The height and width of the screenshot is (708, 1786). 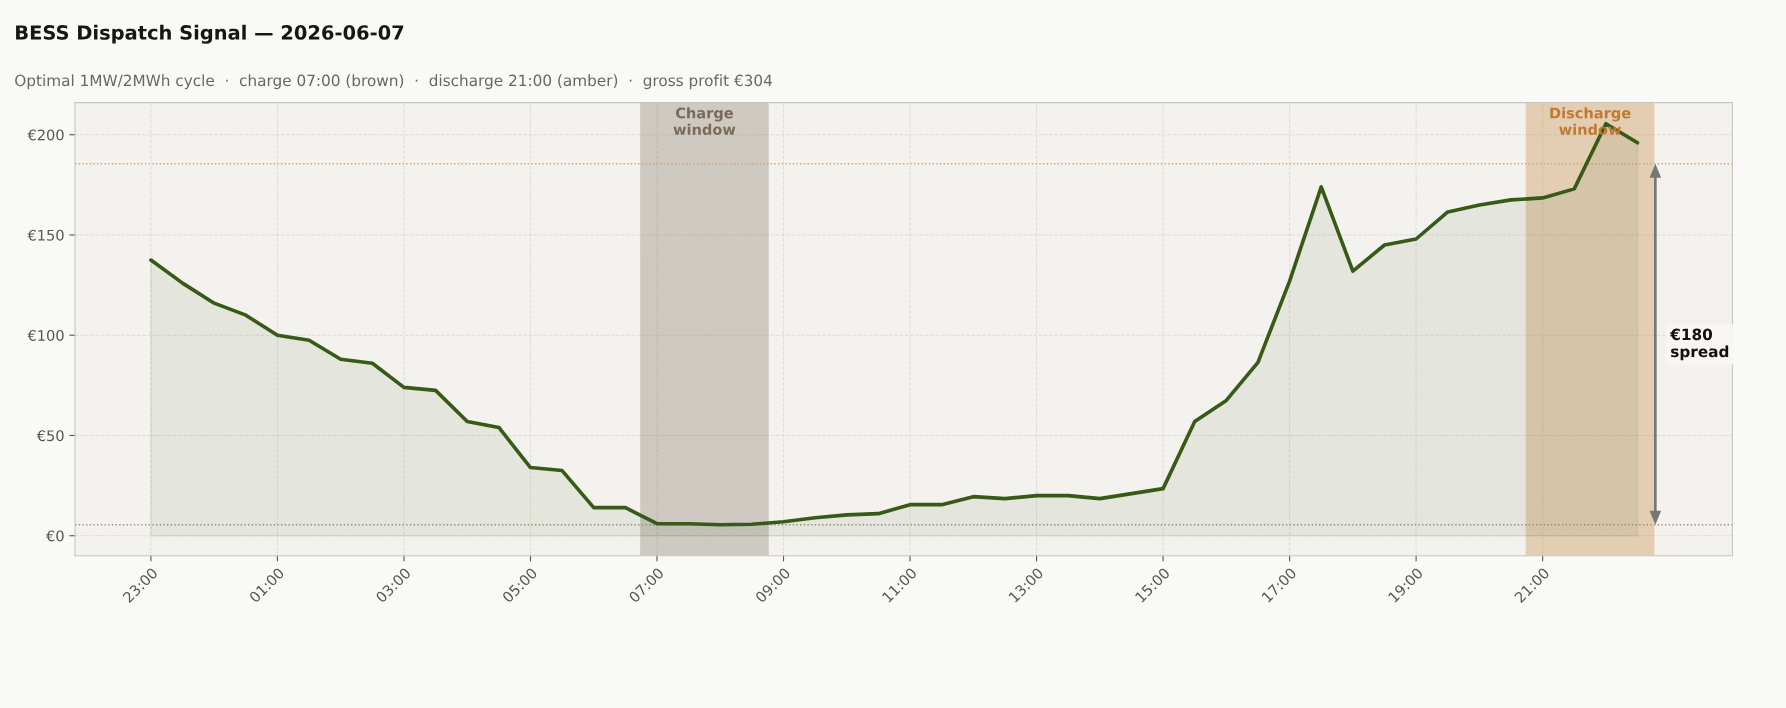 I want to click on y-tick-label: €0, so click(x=55, y=536).